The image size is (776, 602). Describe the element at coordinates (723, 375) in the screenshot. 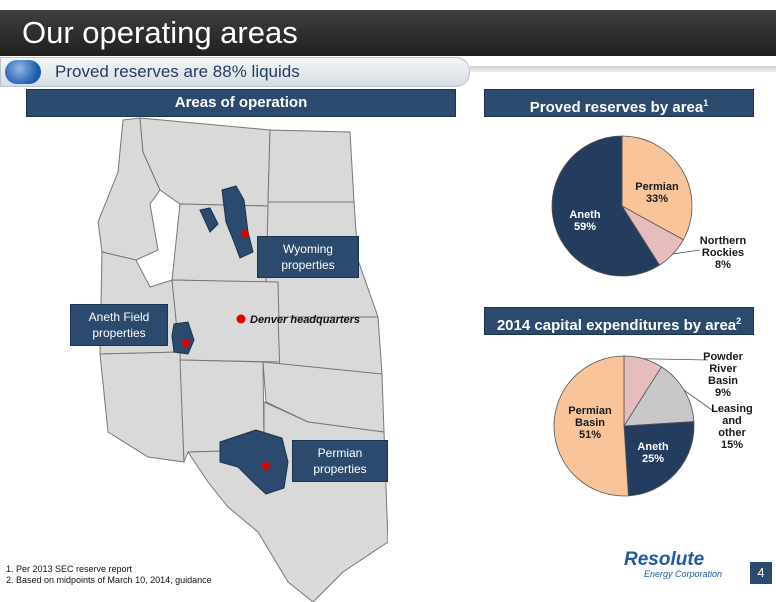

I see `pie-slice-label: Powder River Basin 9%` at that location.